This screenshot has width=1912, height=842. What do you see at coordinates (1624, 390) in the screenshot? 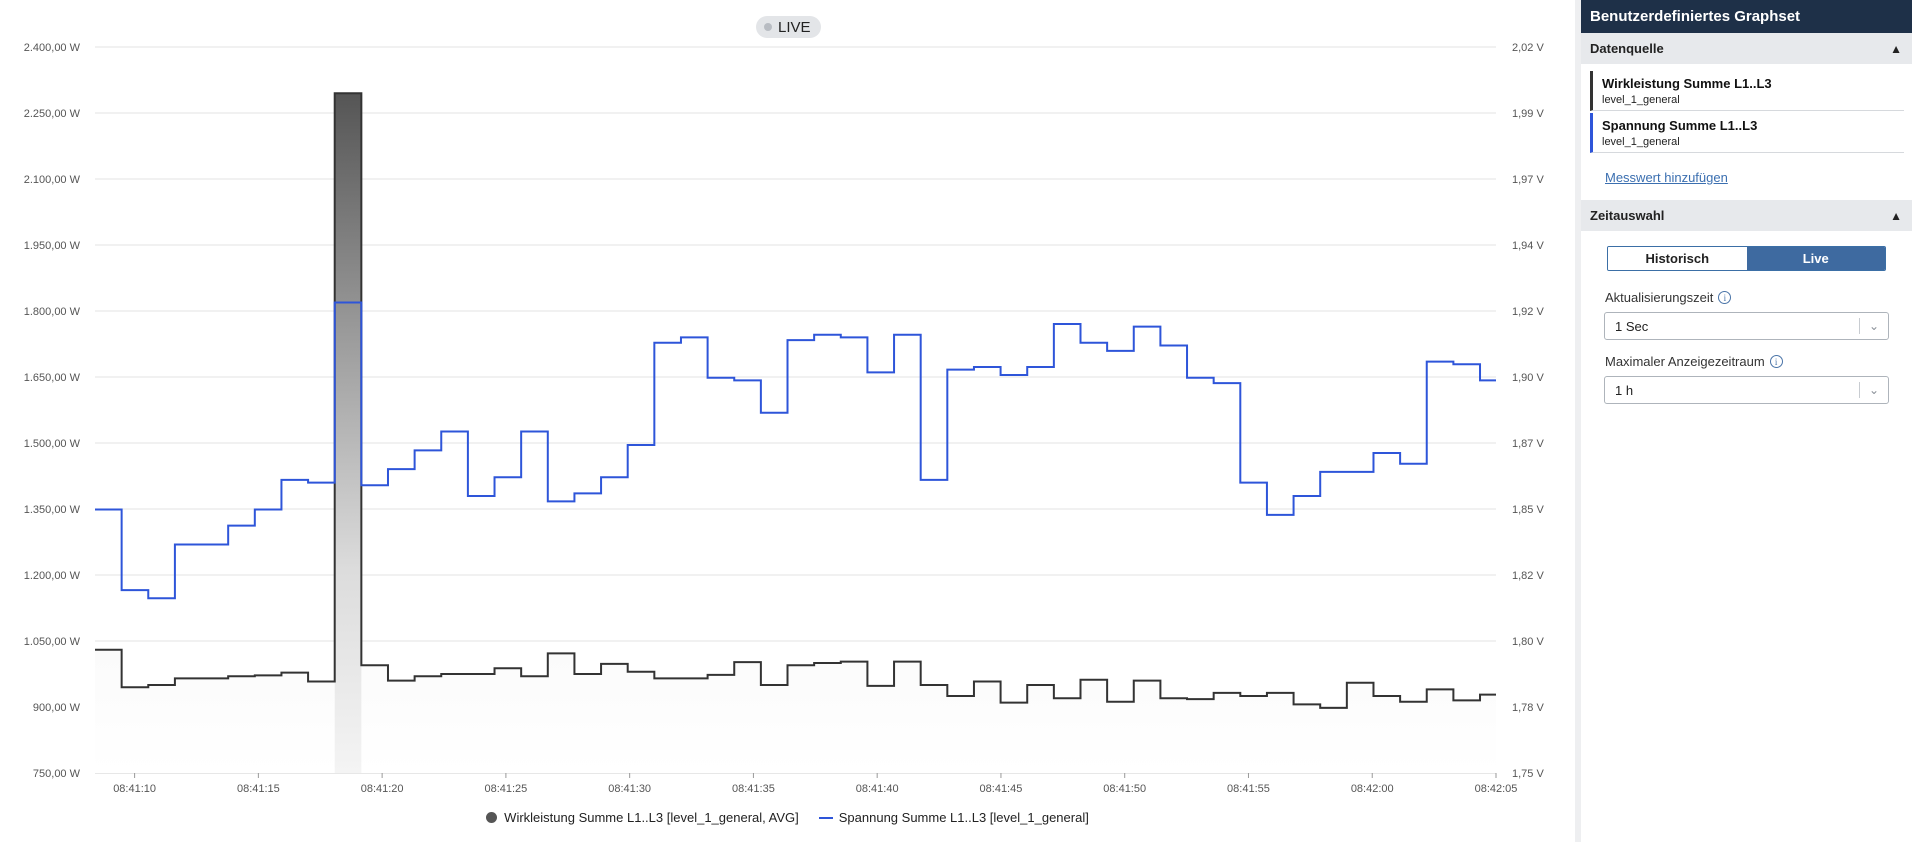
I see `max-range-select-value: 1 h` at bounding box center [1624, 390].